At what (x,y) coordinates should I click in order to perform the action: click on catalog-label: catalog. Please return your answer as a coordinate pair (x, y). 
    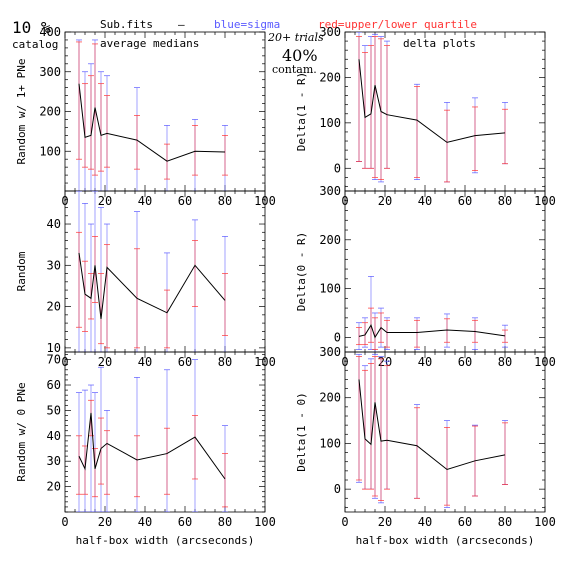
    Looking at the image, I should click on (35, 44).